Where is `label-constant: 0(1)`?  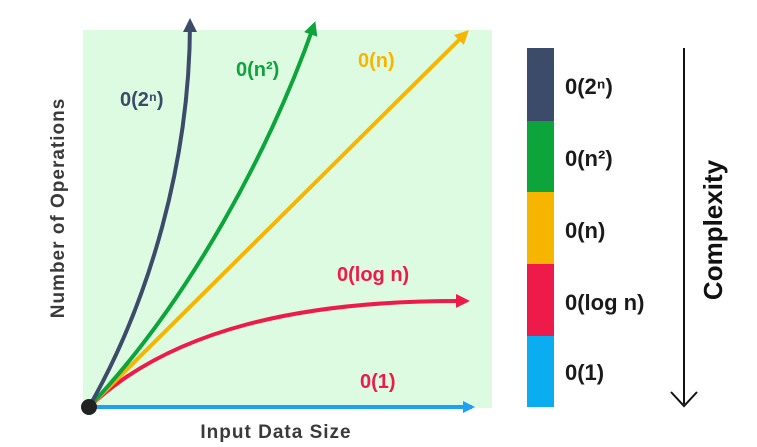
label-constant: 0(1) is located at coordinates (378, 382).